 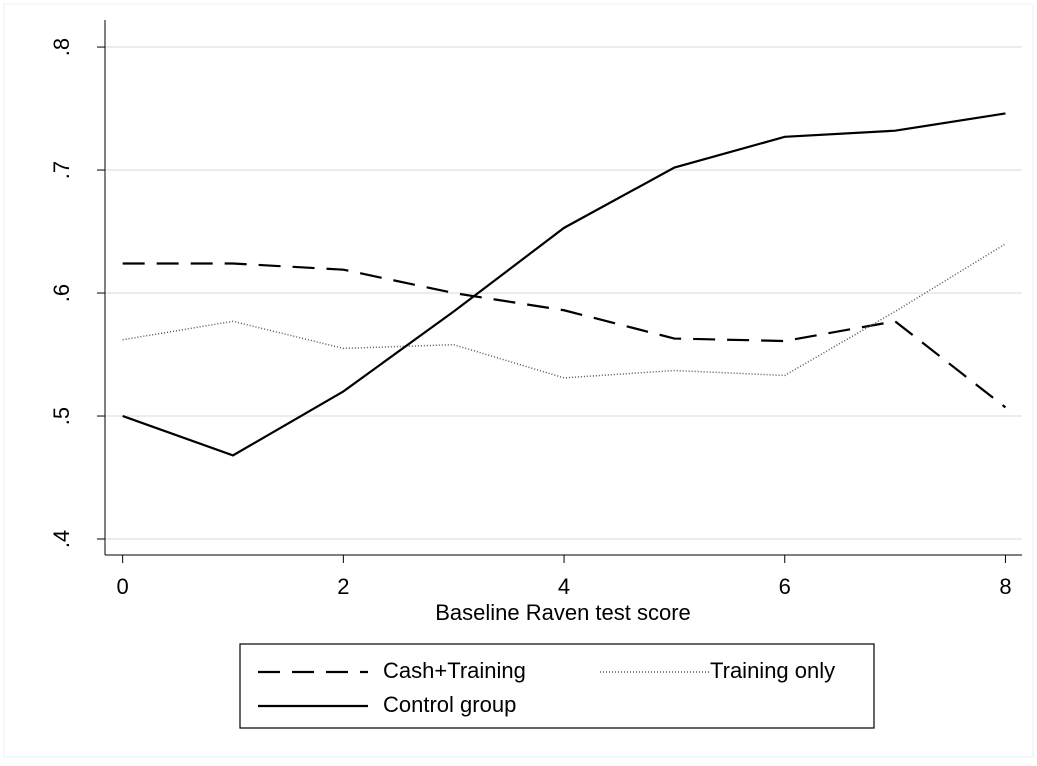 I want to click on x-tick-label: 6, so click(x=785, y=586).